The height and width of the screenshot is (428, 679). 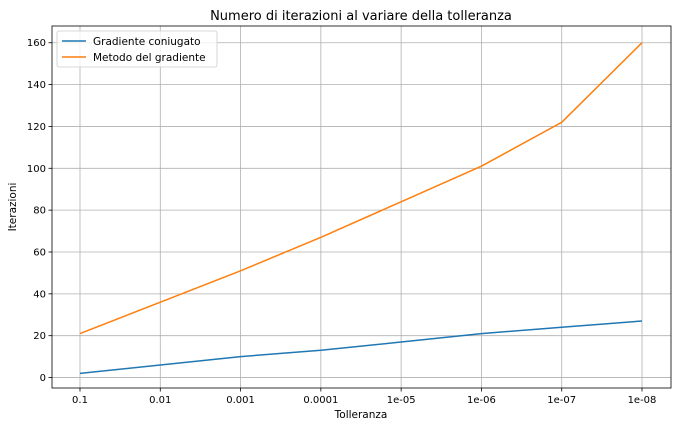 What do you see at coordinates (401, 400) in the screenshot?
I see `x-tick-label: 1e-05` at bounding box center [401, 400].